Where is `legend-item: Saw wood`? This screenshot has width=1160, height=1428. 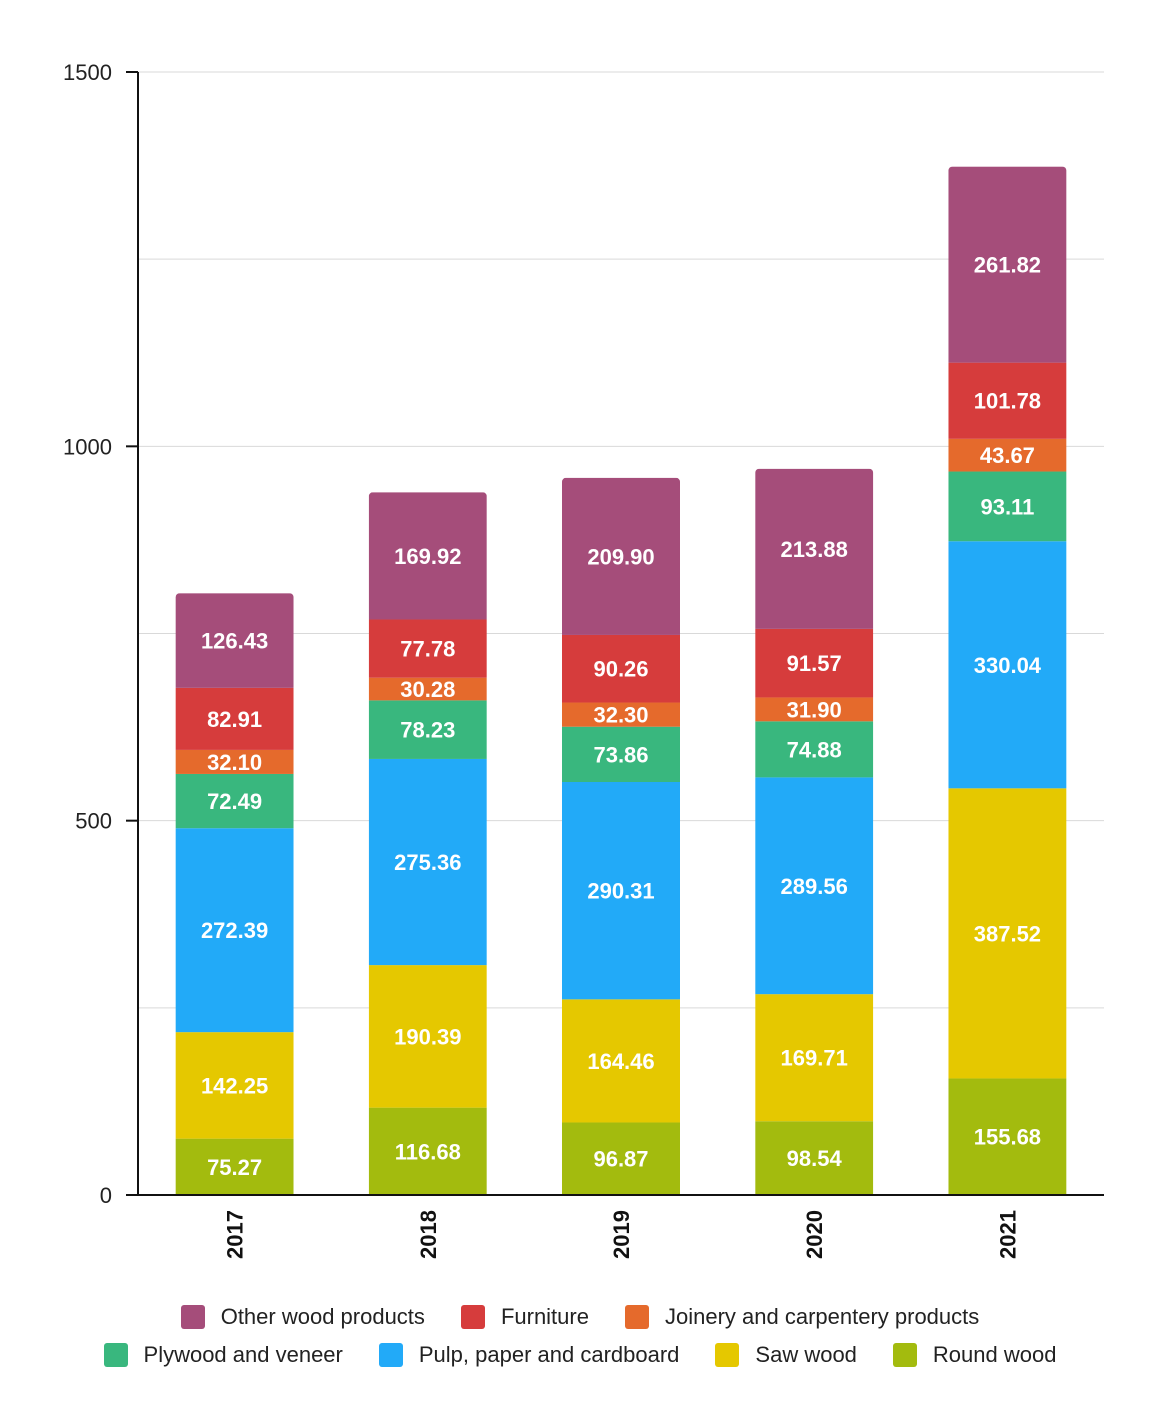 legend-item: Saw wood is located at coordinates (786, 1355).